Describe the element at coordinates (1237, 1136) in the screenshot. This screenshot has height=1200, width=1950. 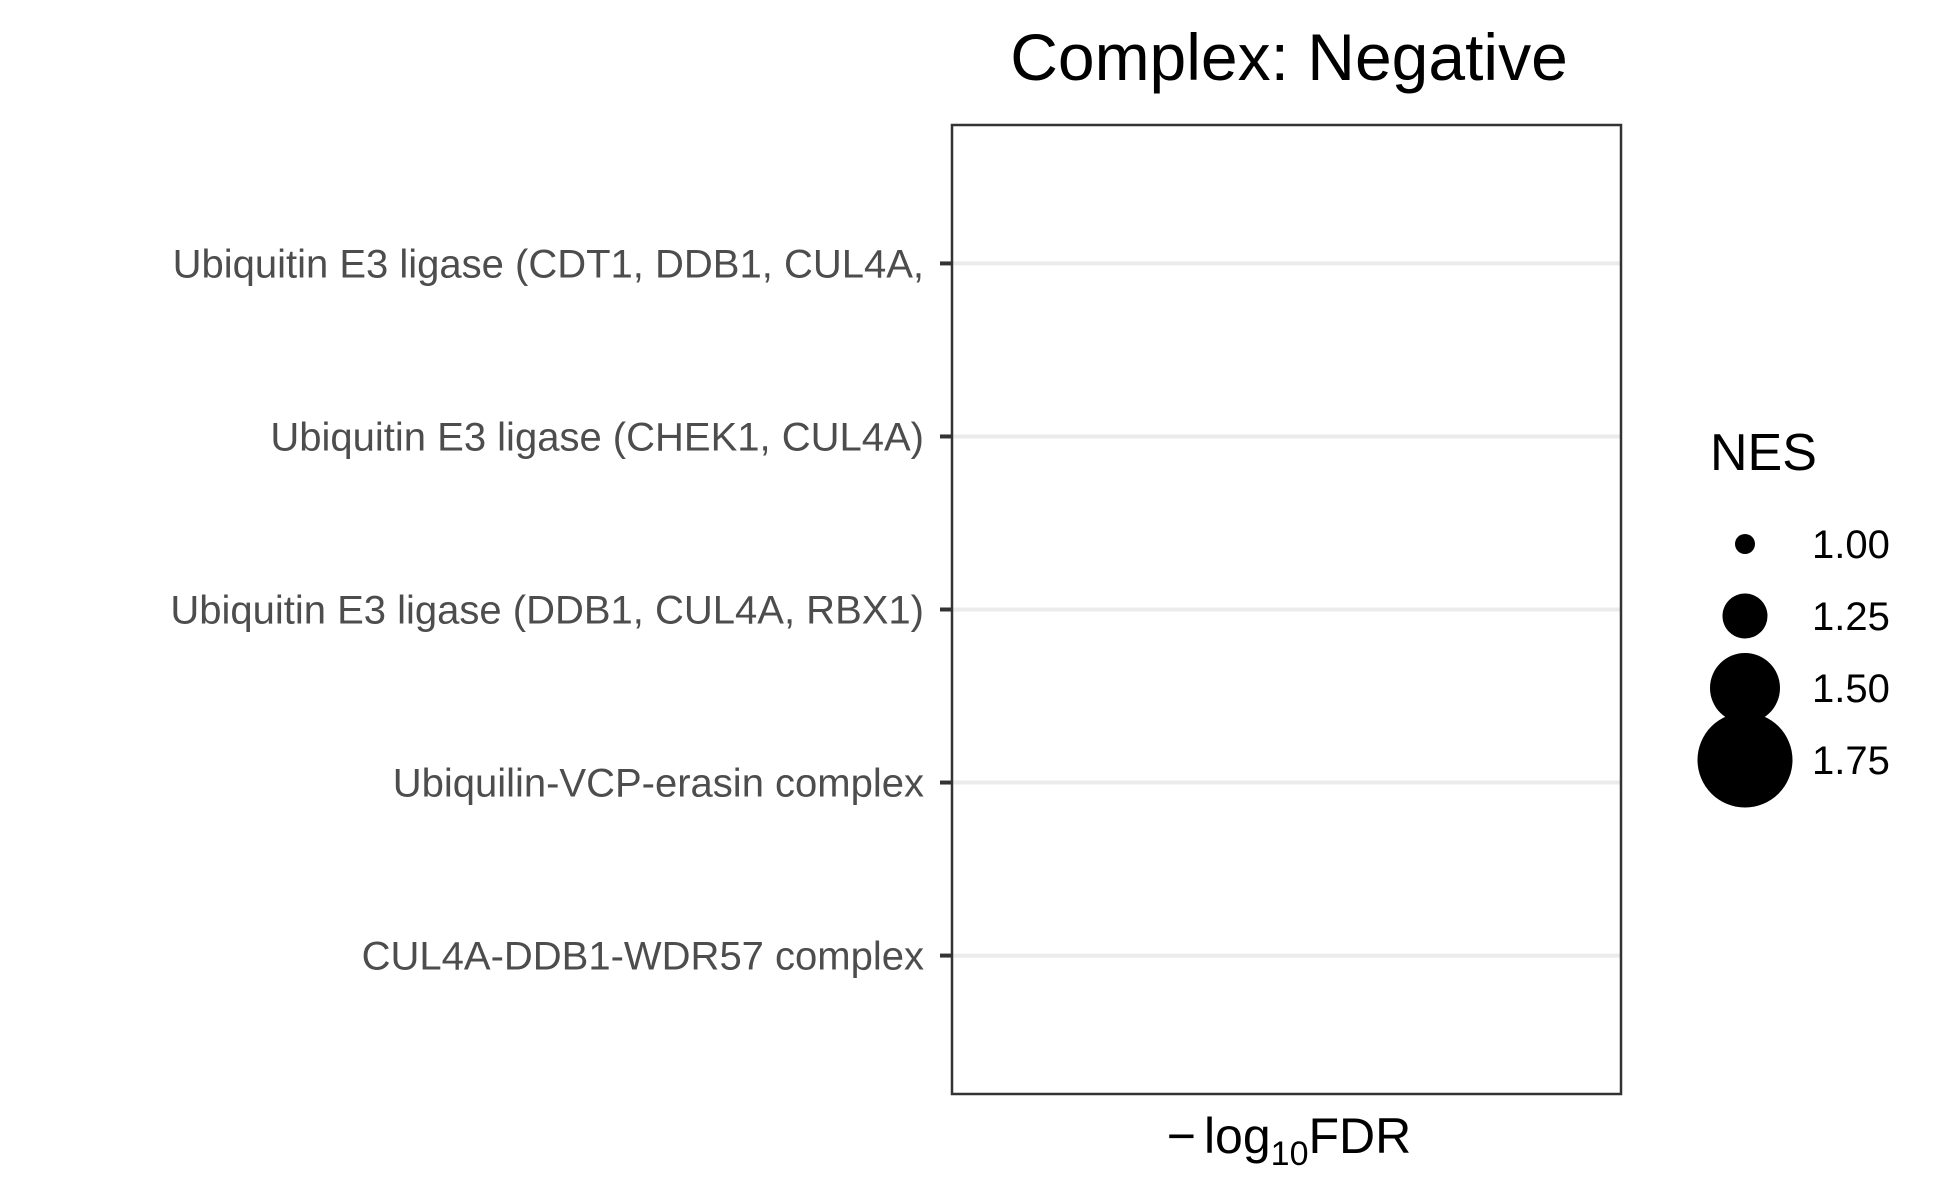
I see `x-label-log: log` at that location.